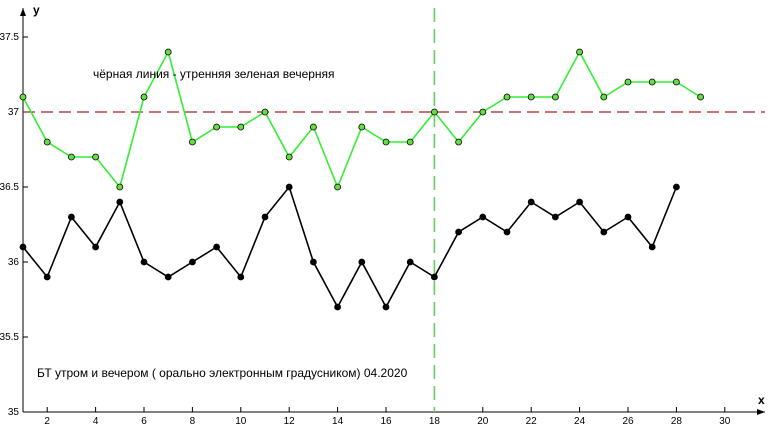 The image size is (770, 429). Describe the element at coordinates (241, 421) in the screenshot. I see `x-tick-label: 10` at that location.